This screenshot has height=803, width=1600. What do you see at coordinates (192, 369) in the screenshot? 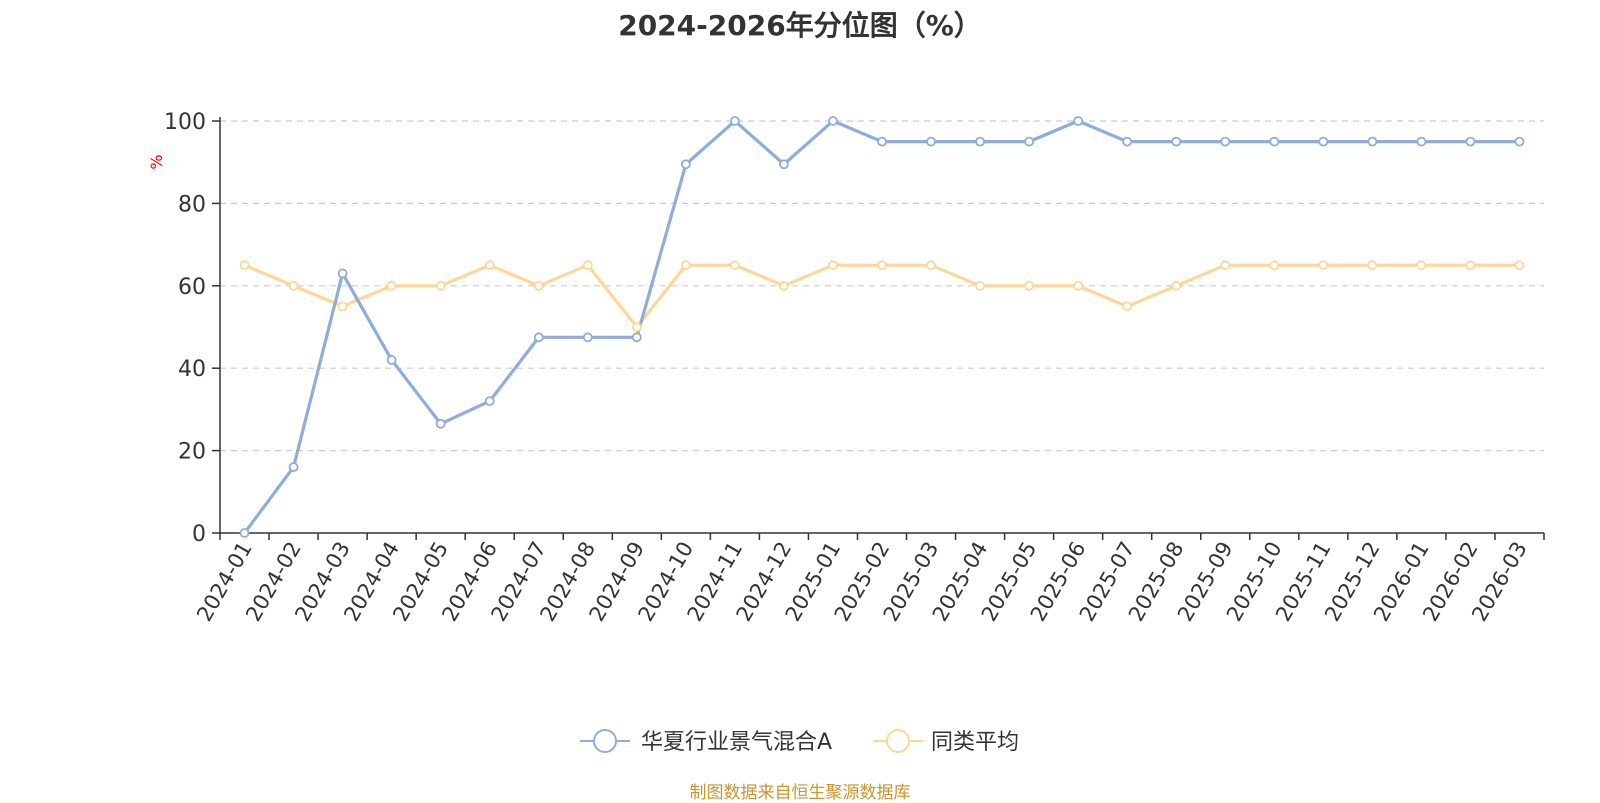
I see `y-tick-label: 40` at bounding box center [192, 369].